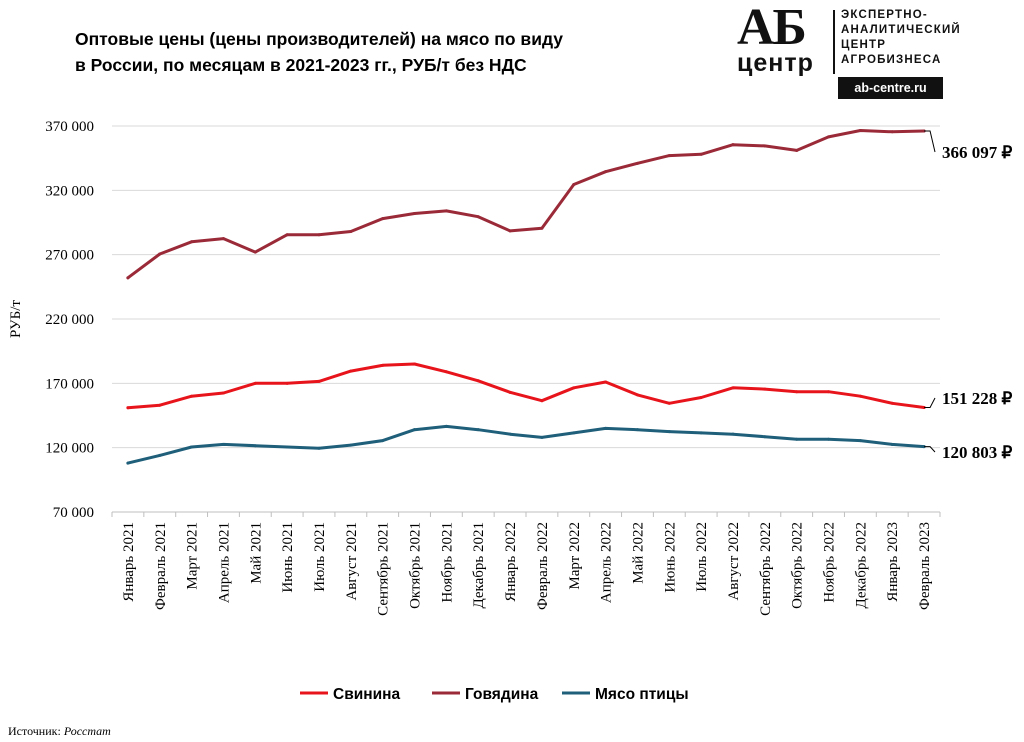  I want to click on x-tick-label-17: Июнь 2022, so click(670, 557).